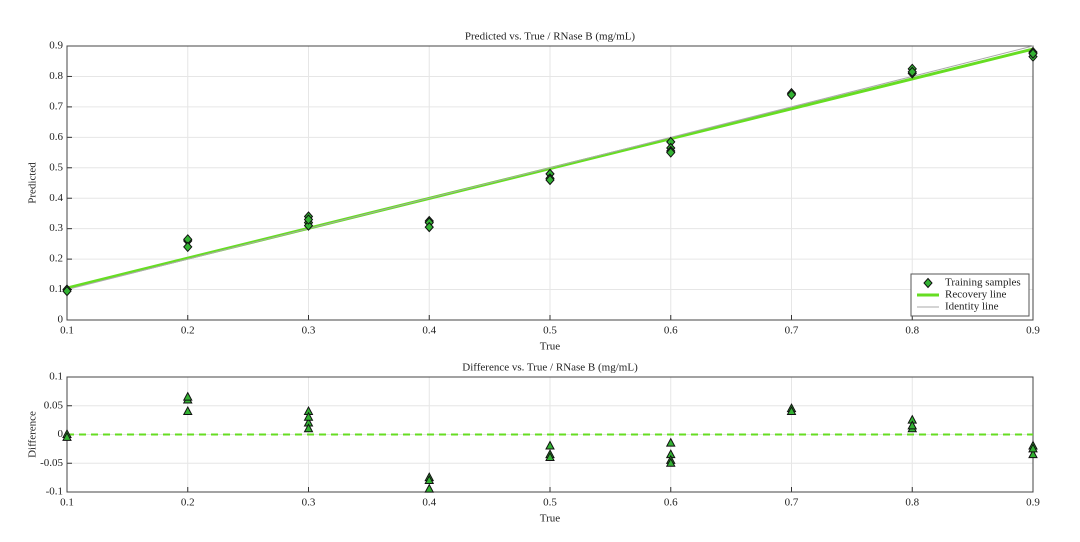 The width and height of the screenshot is (1080, 542). What do you see at coordinates (56, 106) in the screenshot?
I see `y-tick-label: 0.7` at bounding box center [56, 106].